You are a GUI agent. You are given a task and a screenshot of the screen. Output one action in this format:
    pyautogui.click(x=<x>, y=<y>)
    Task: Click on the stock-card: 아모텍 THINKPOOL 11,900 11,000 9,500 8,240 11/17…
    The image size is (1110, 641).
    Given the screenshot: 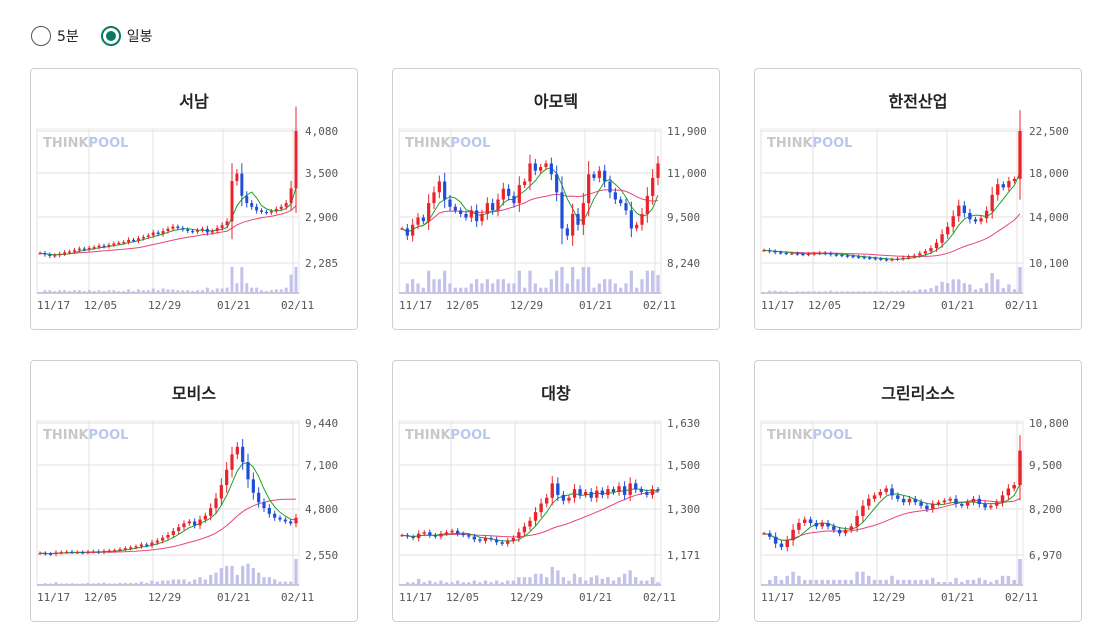 What is the action you would take?
    pyautogui.click(x=556, y=199)
    